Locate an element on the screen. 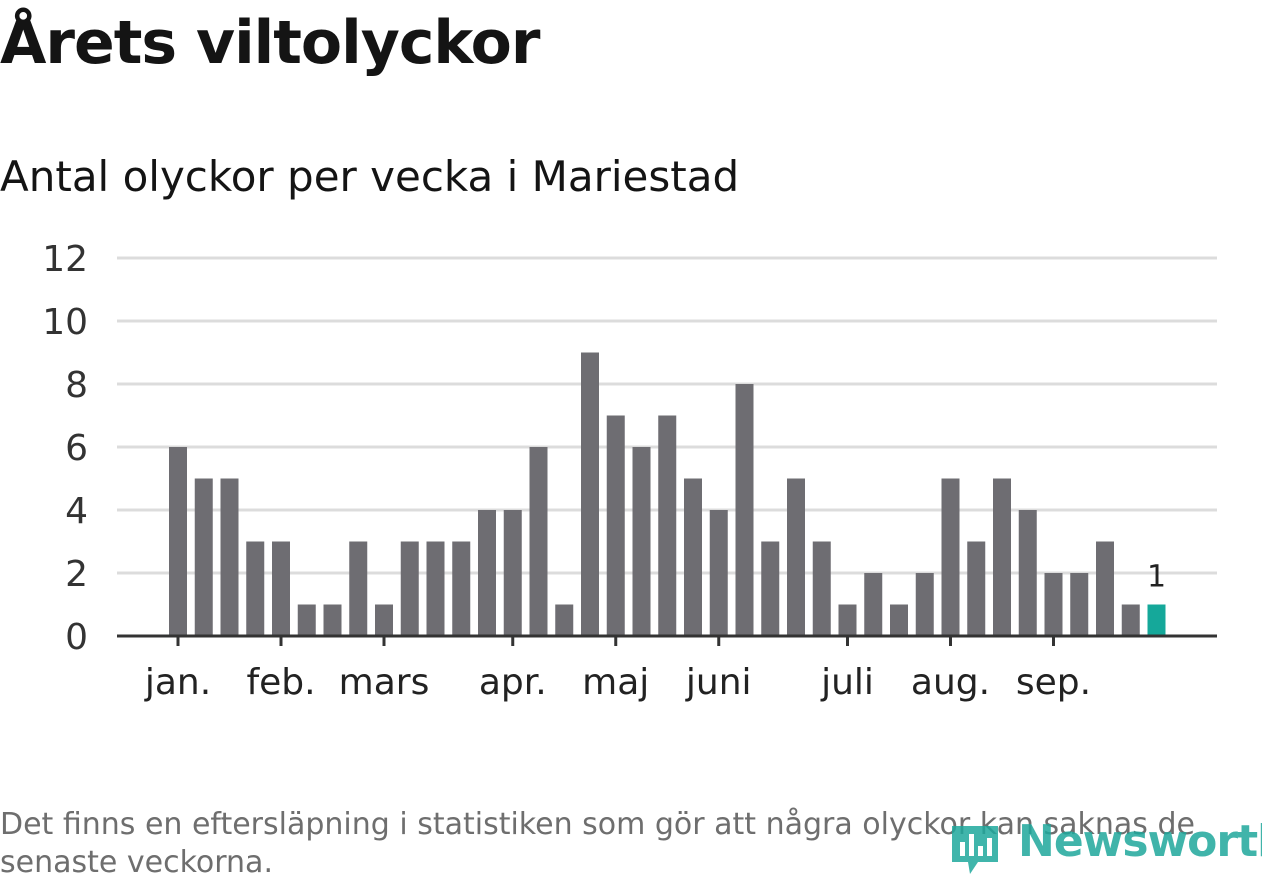 The height and width of the screenshot is (882, 1262). data-label: 1 is located at coordinates (1156, 577).